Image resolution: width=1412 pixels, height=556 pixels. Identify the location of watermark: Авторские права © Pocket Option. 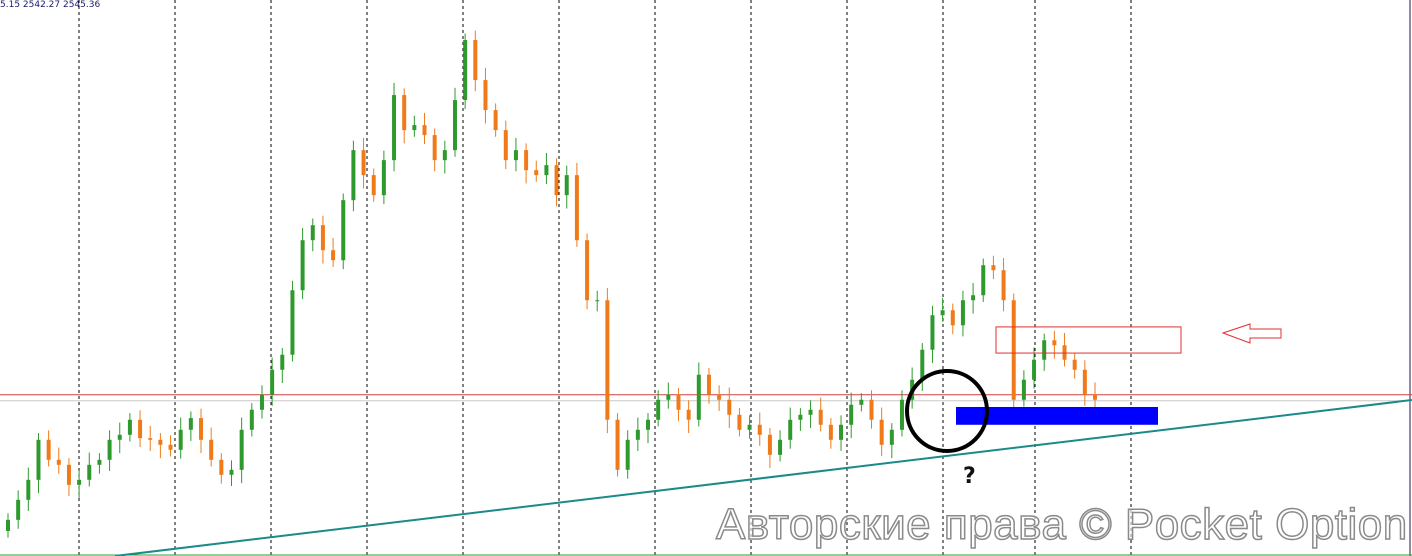
(1061, 524).